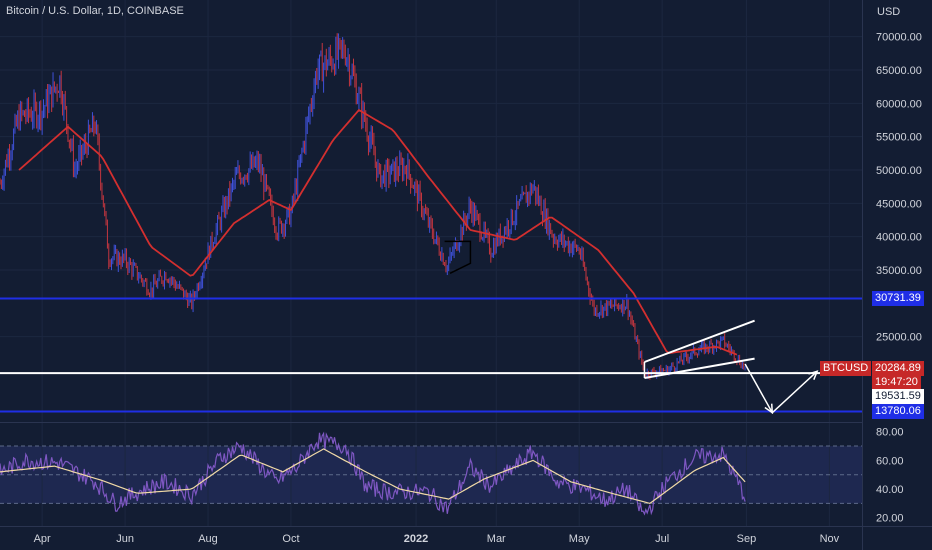 This screenshot has width=932, height=550. I want to click on rsi-tick-label: 20.00, so click(890, 519).